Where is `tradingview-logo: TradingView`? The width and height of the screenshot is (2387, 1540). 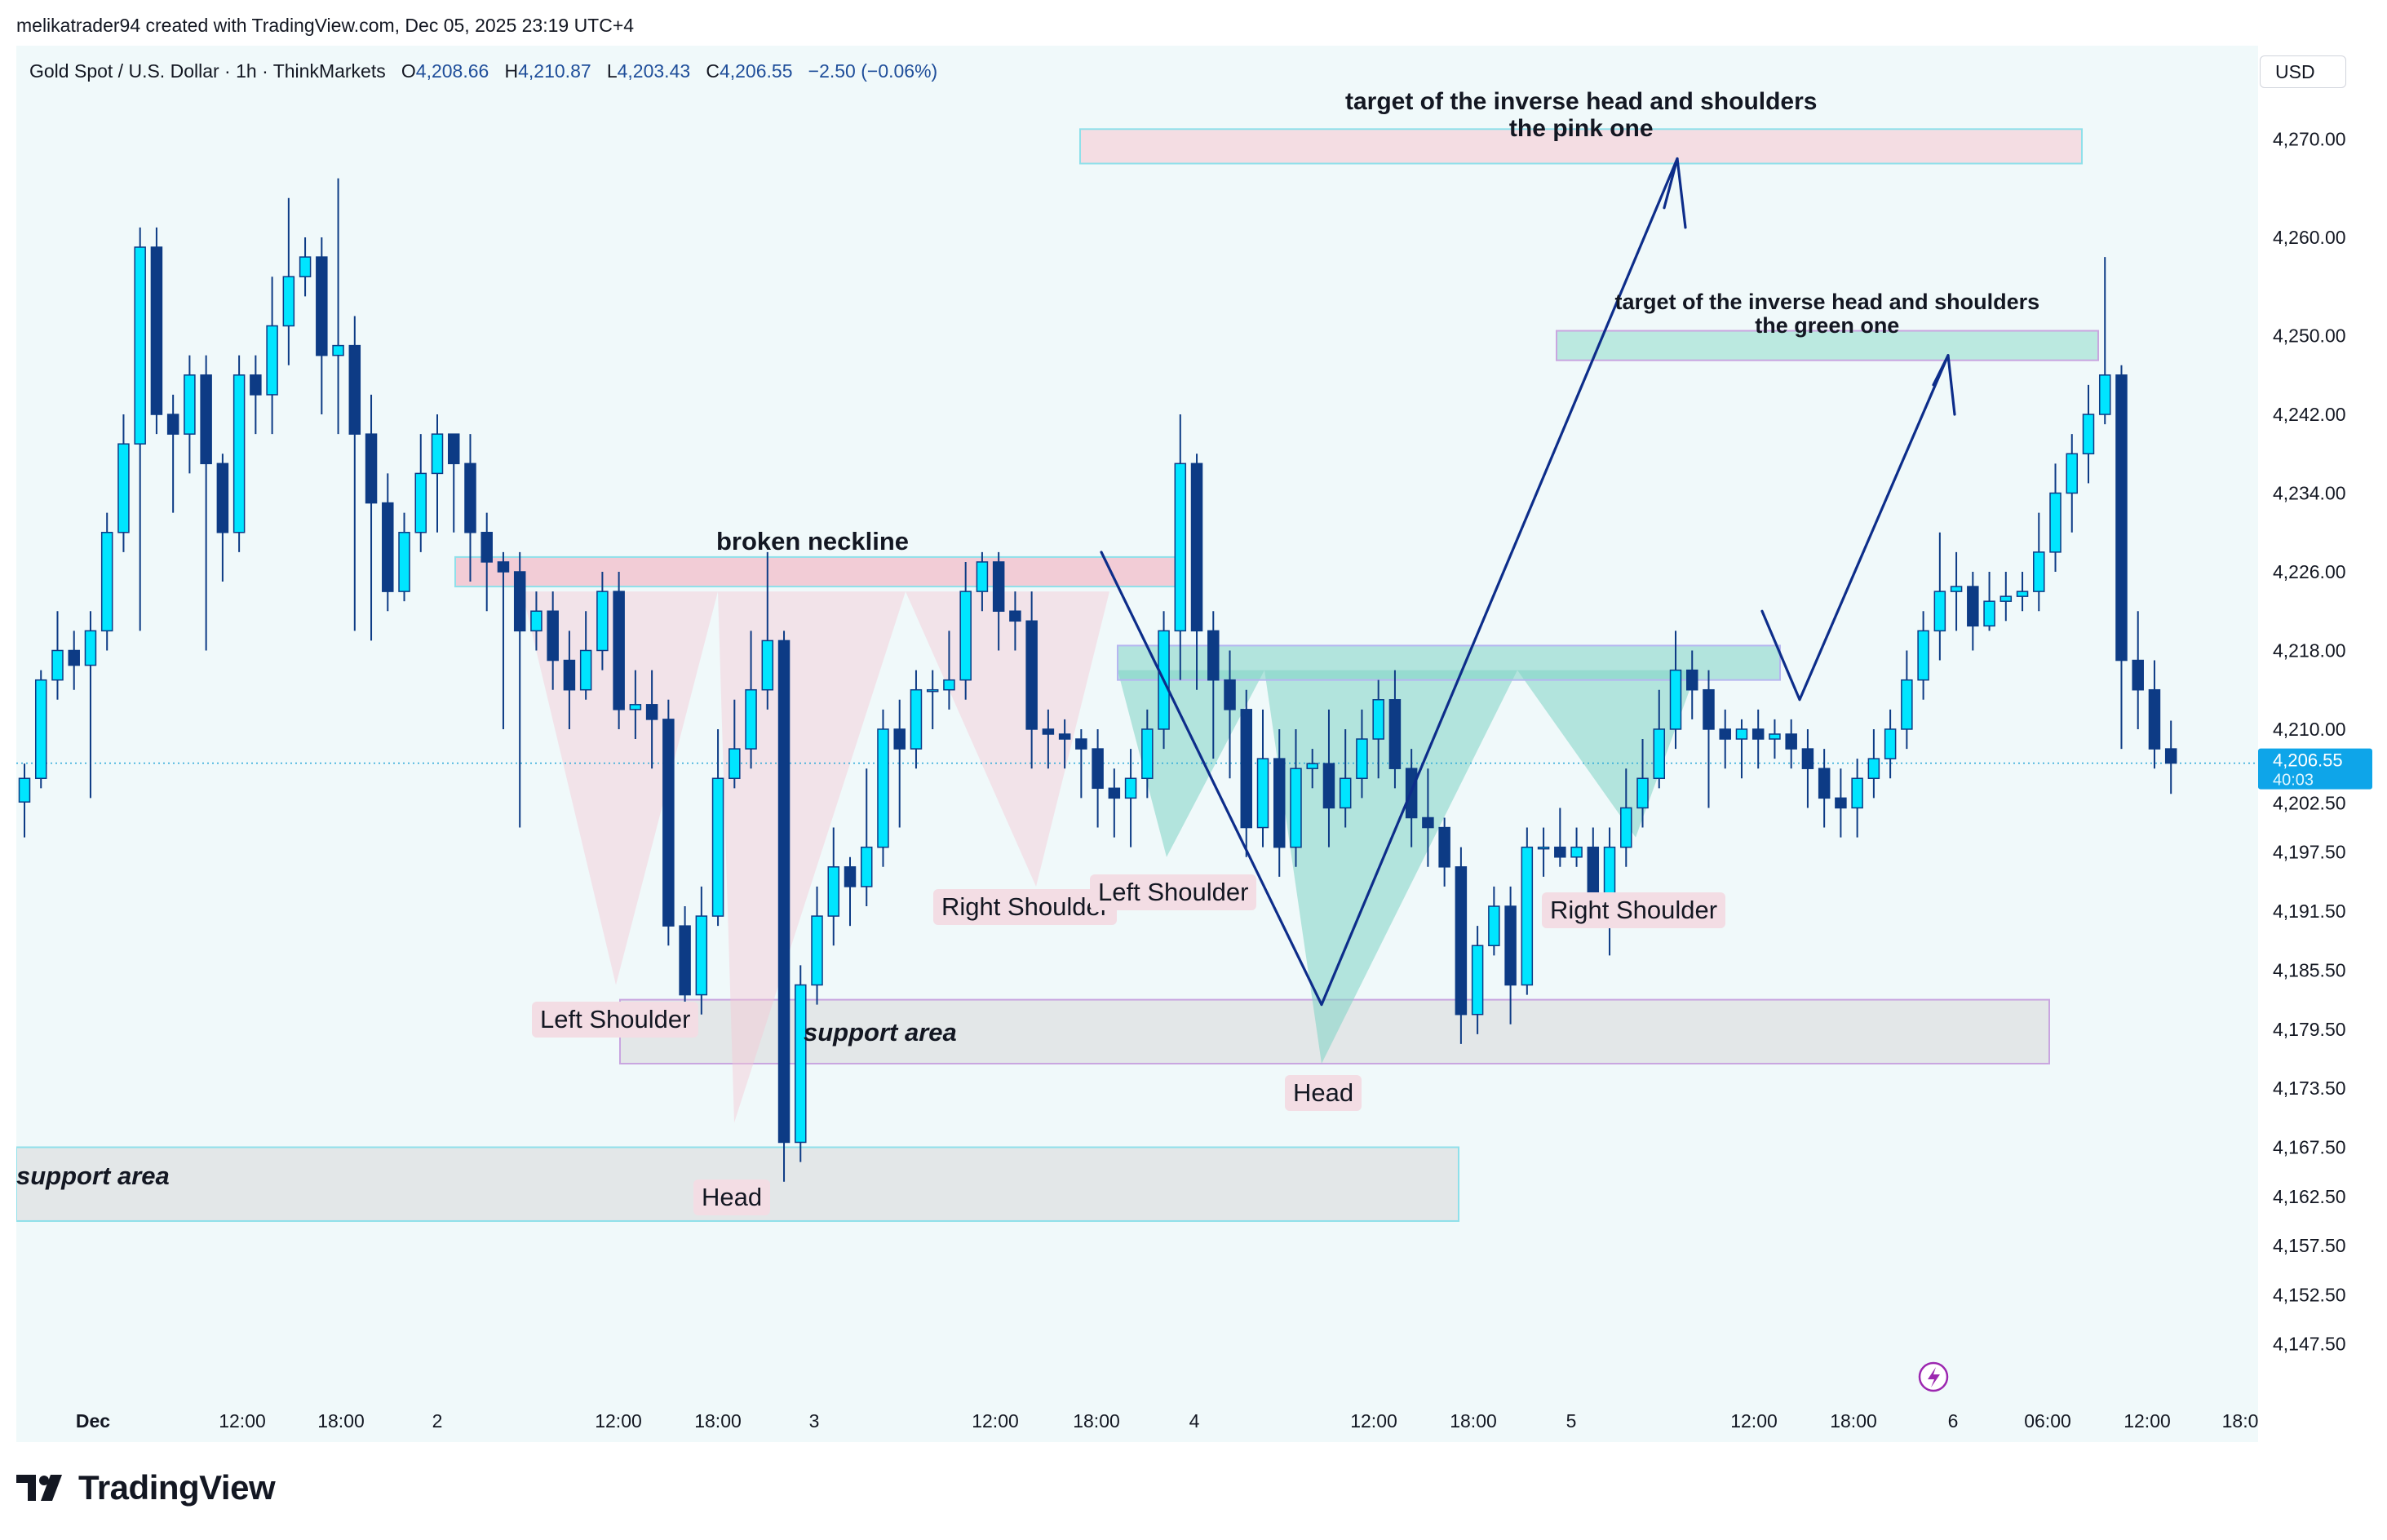 tradingview-logo: TradingView is located at coordinates (146, 1487).